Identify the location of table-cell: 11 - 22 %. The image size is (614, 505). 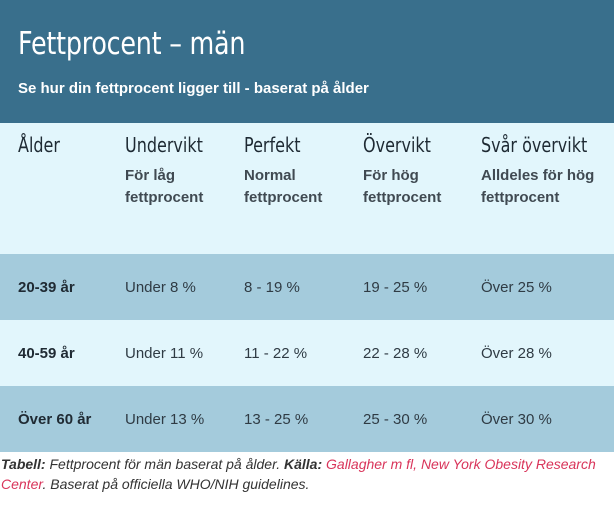
(276, 353).